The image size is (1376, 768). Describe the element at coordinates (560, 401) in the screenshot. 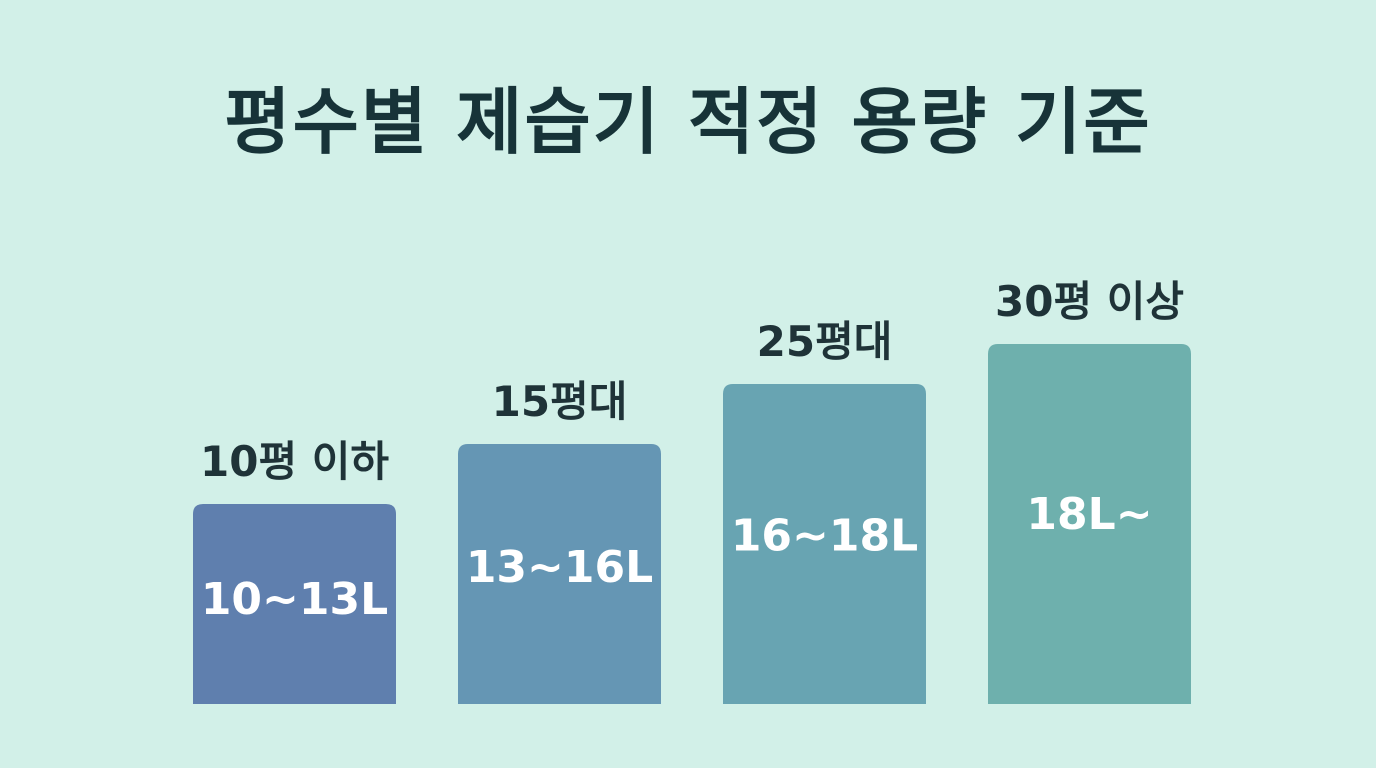

I see `category-label-2: 15평대` at that location.